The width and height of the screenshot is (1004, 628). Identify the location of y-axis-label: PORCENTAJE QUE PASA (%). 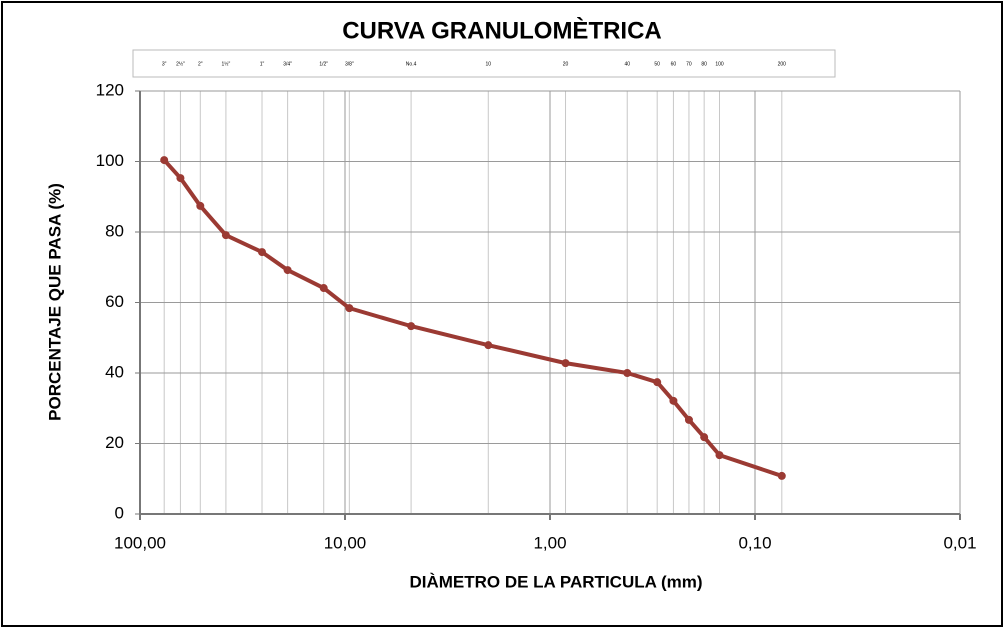
(54, 302).